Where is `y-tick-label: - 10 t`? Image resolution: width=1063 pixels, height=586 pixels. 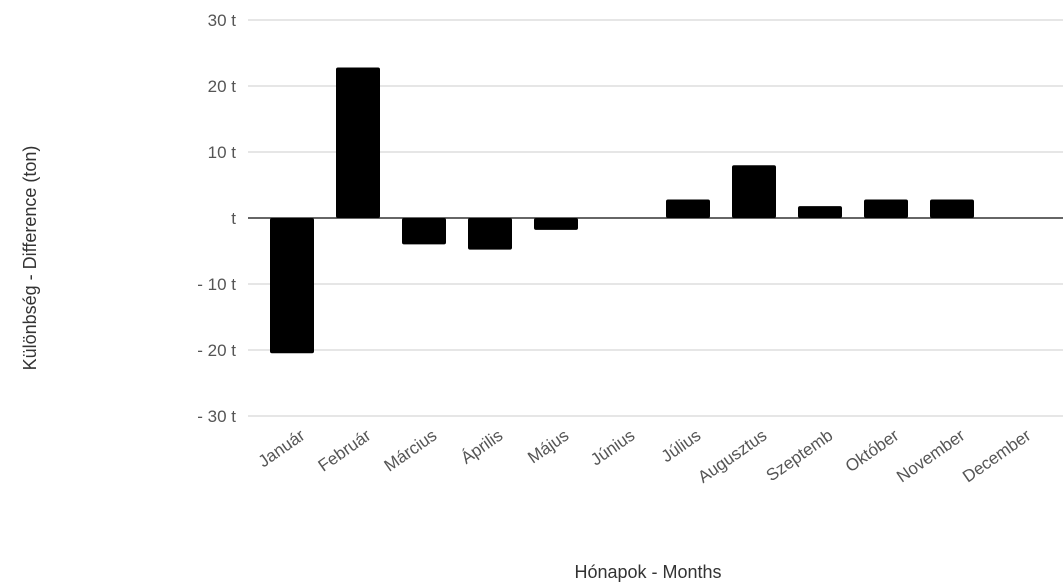 y-tick-label: - 10 t is located at coordinates (216, 284).